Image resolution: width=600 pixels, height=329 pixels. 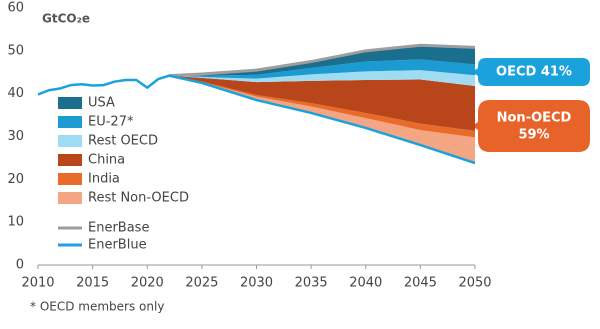 I want to click on x-tick-label: 2015, so click(x=92, y=283).